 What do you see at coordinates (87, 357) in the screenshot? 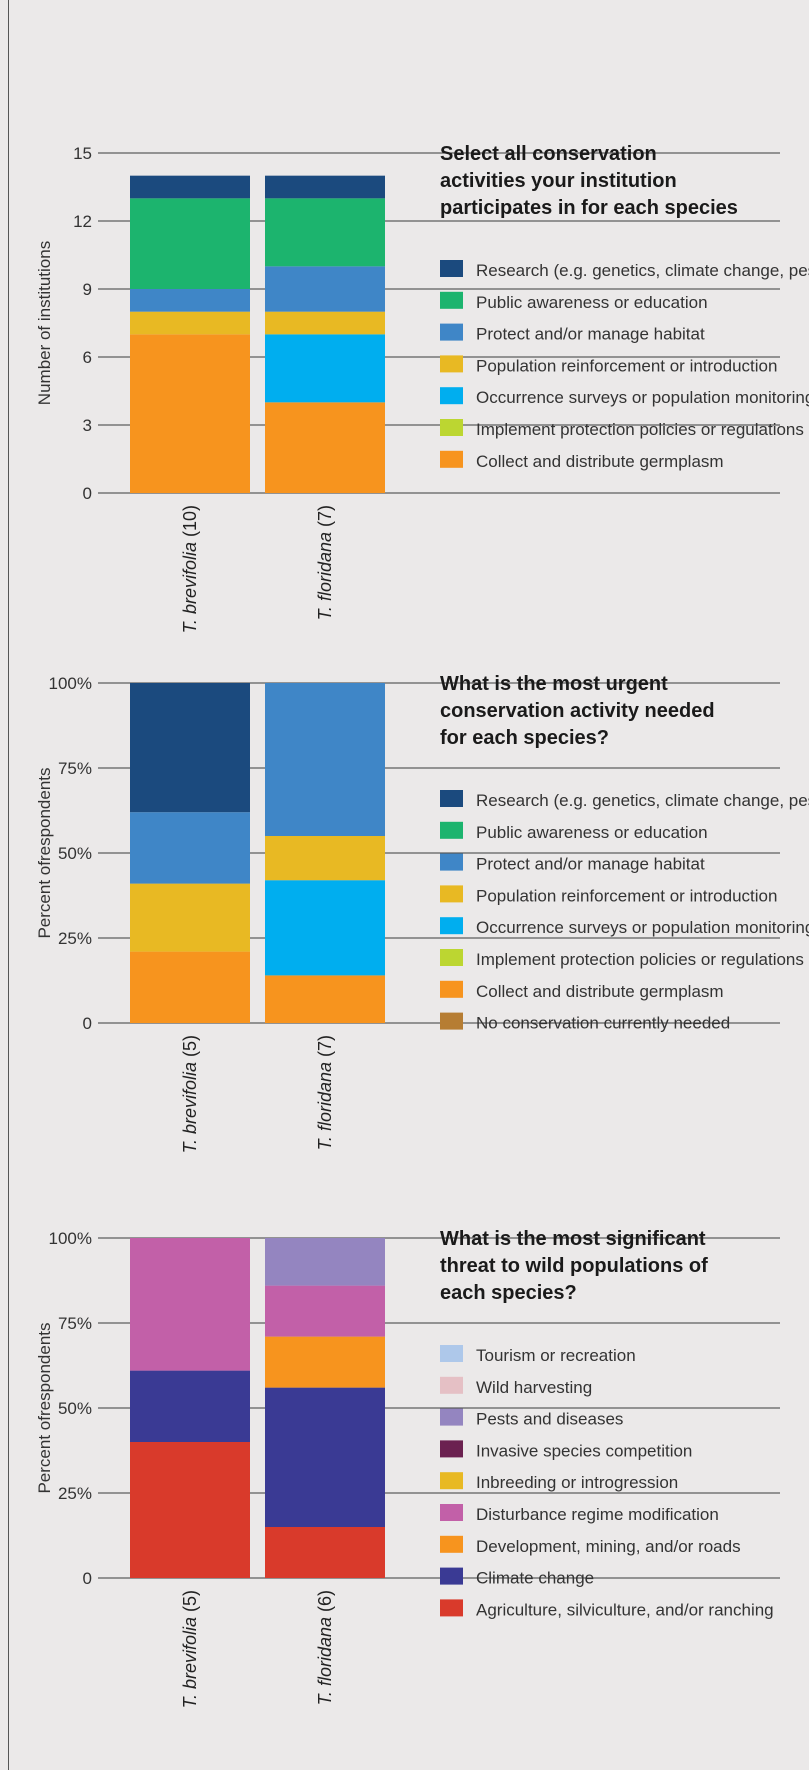
I see `y-tick-label: 6` at bounding box center [87, 357].